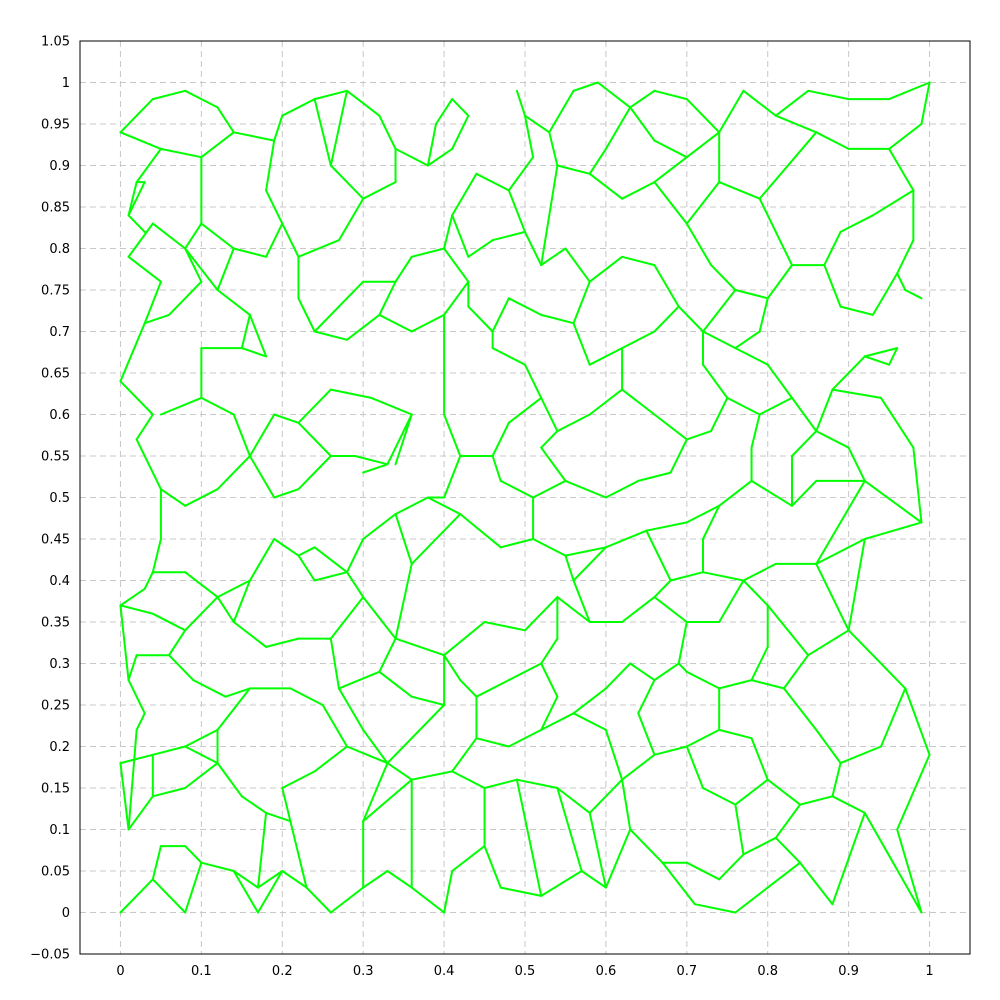  I want to click on x-axis-ticks: 0 0.1 0.2 0.3 0.4 0.5 0.6 0.7 0.8 0.9 1, so click(524, 971).